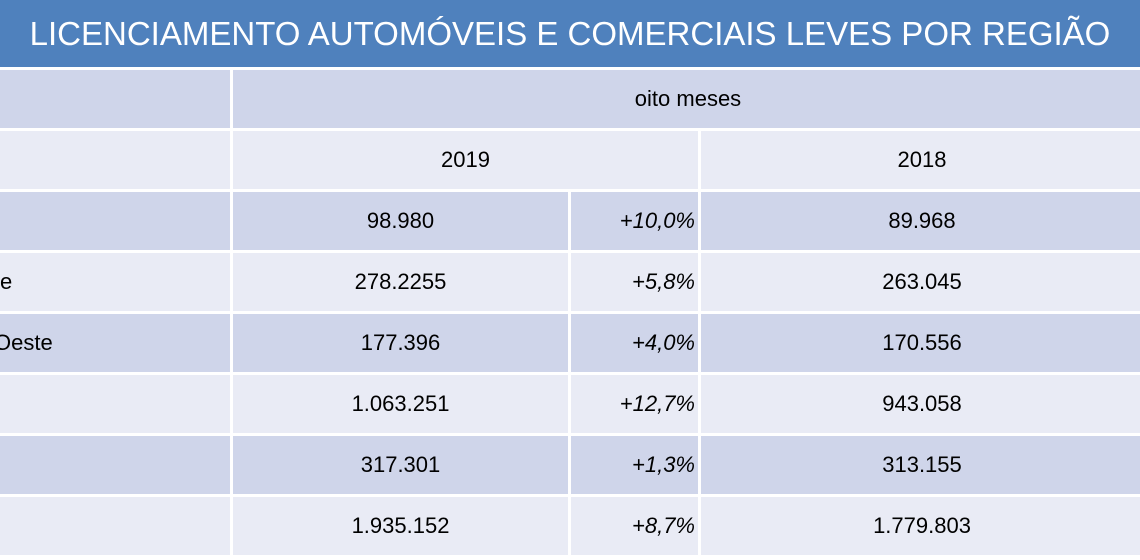 Image resolution: width=1140 pixels, height=560 pixels. I want to click on year-header: 2019, so click(465, 160).